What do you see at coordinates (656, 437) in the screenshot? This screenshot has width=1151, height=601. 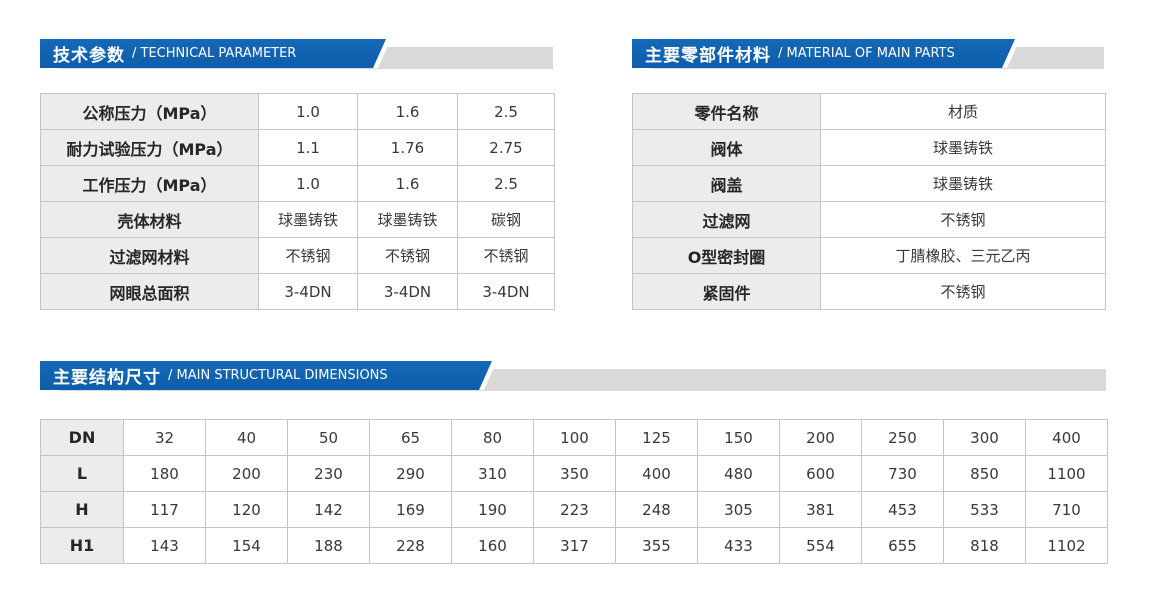 I see `value-cell: 125` at bounding box center [656, 437].